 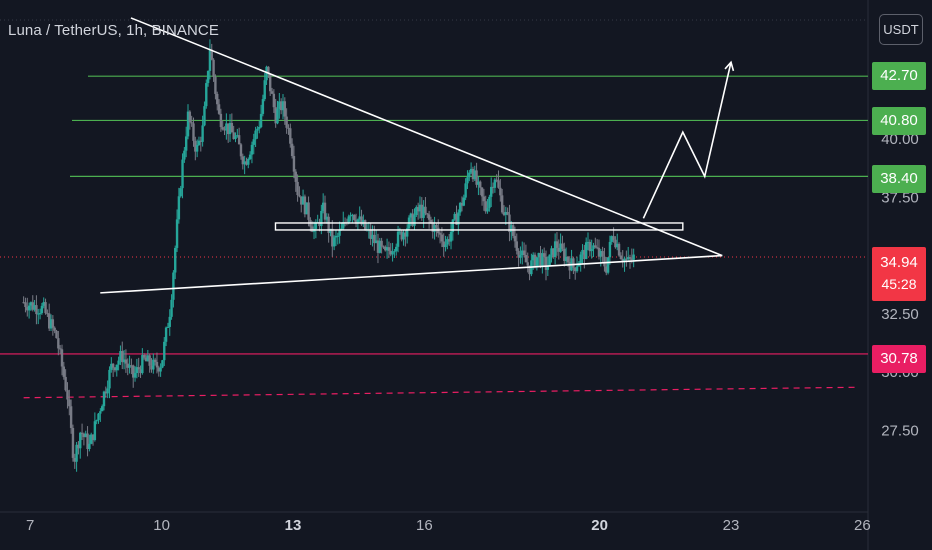 I want to click on projection-path, so click(x=687, y=140).